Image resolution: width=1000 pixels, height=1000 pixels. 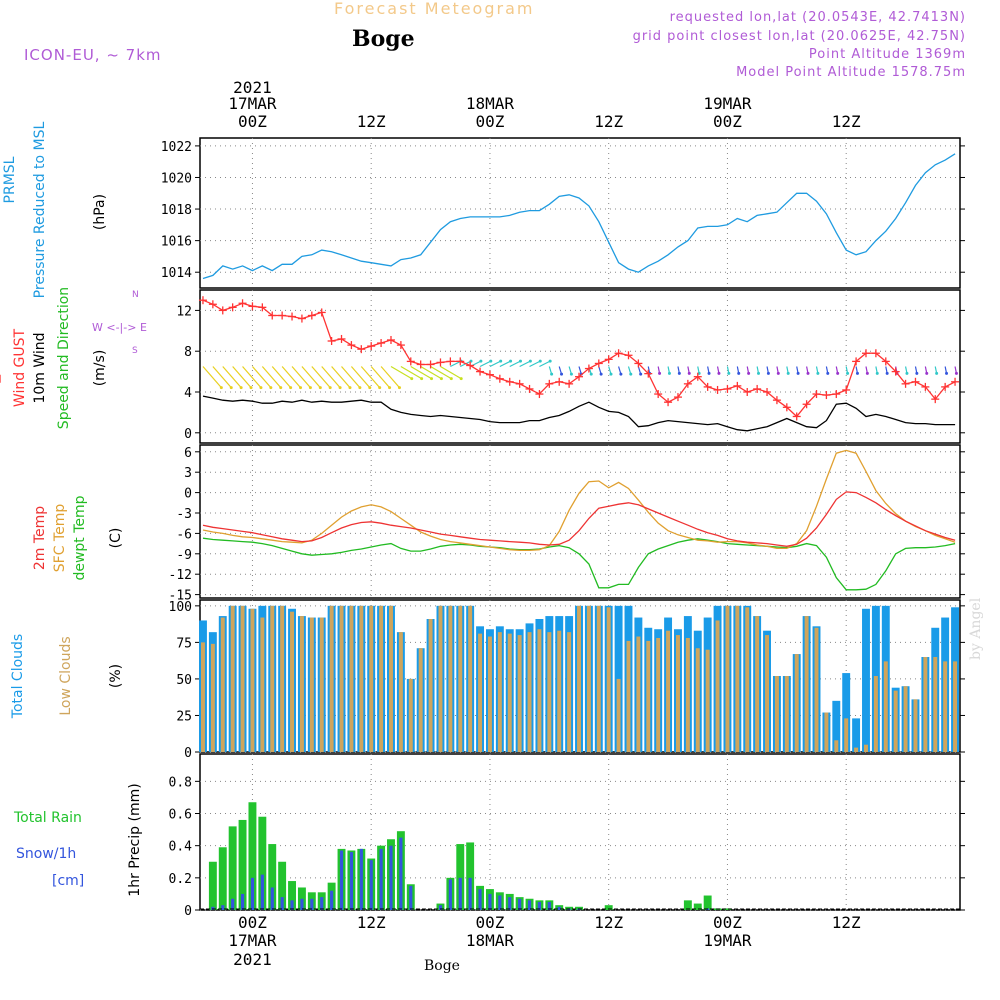 I want to click on y-tick-label: 0.6, so click(x=180, y=815).